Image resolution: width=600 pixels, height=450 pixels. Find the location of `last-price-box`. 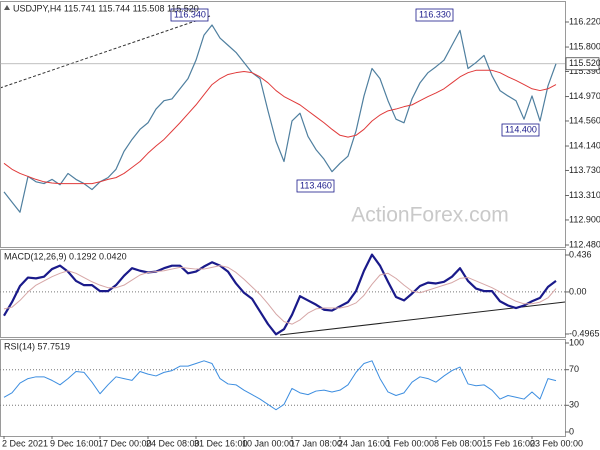

last-price-box is located at coordinates (582, 64).